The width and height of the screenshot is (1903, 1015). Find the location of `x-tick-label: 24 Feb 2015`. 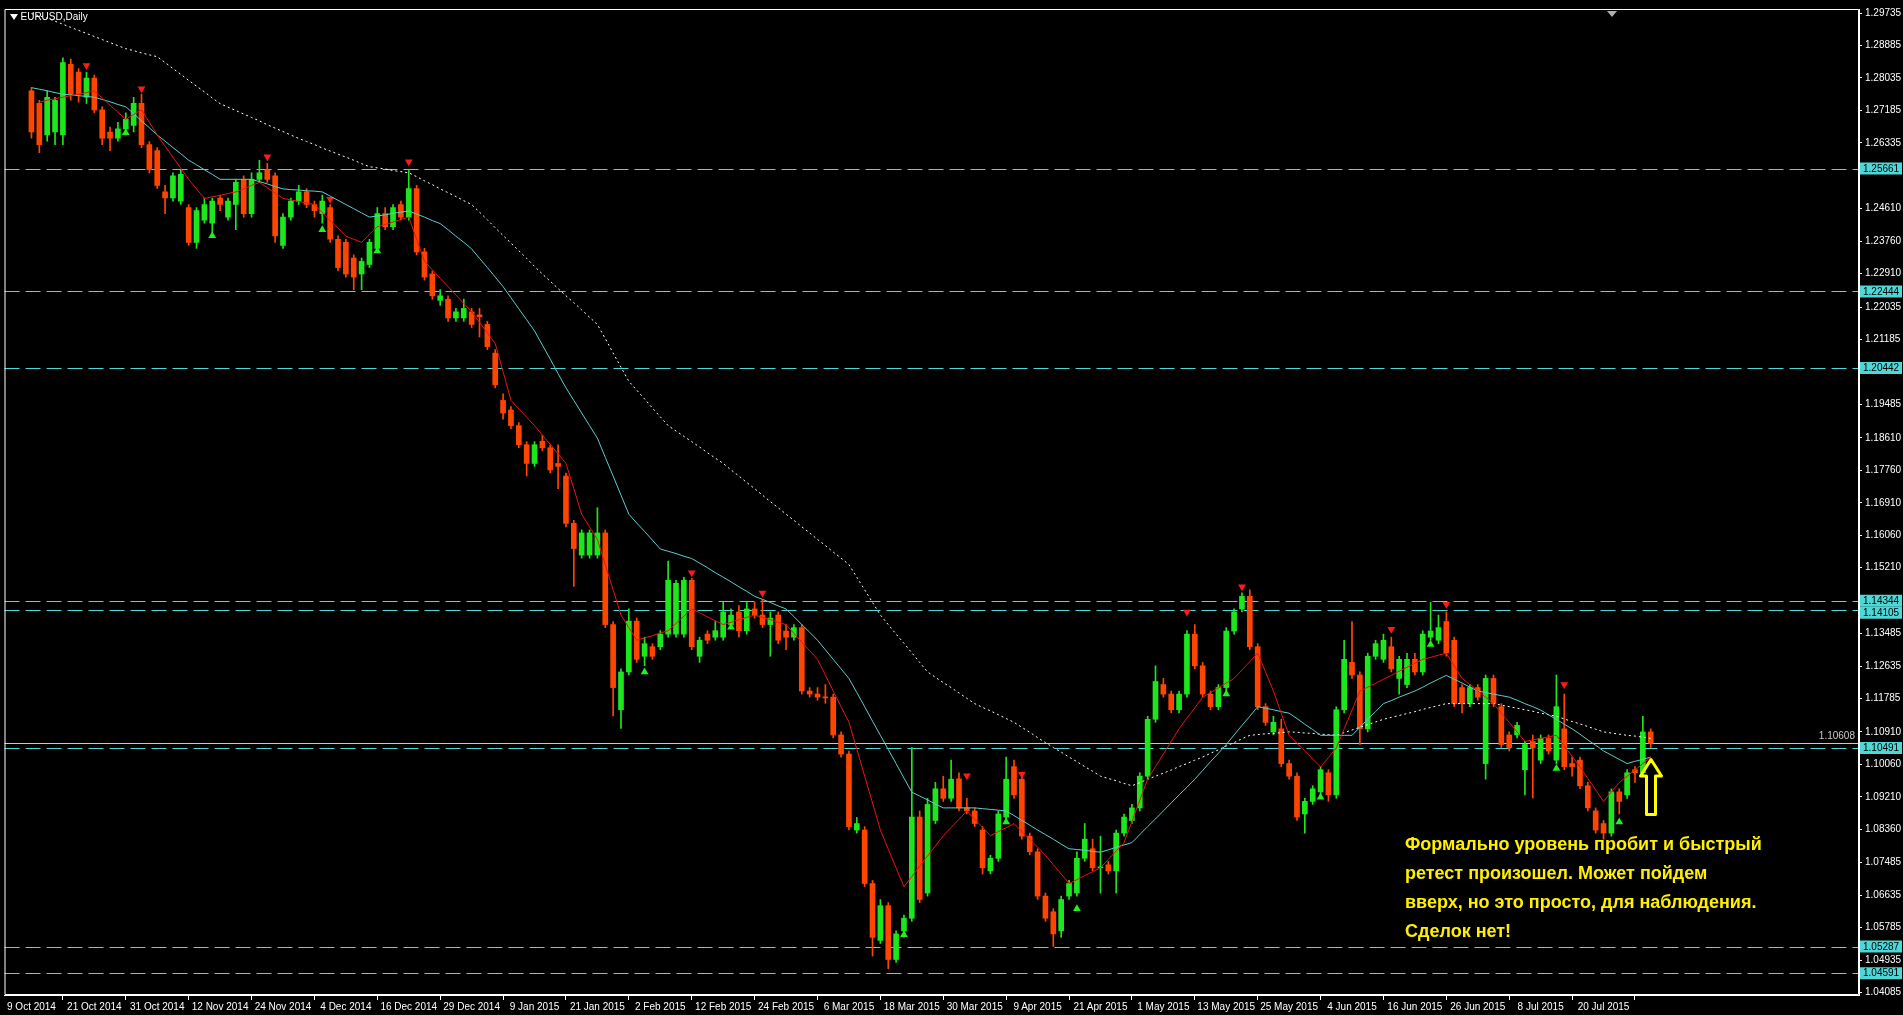

x-tick-label: 24 Feb 2015 is located at coordinates (786, 1006).